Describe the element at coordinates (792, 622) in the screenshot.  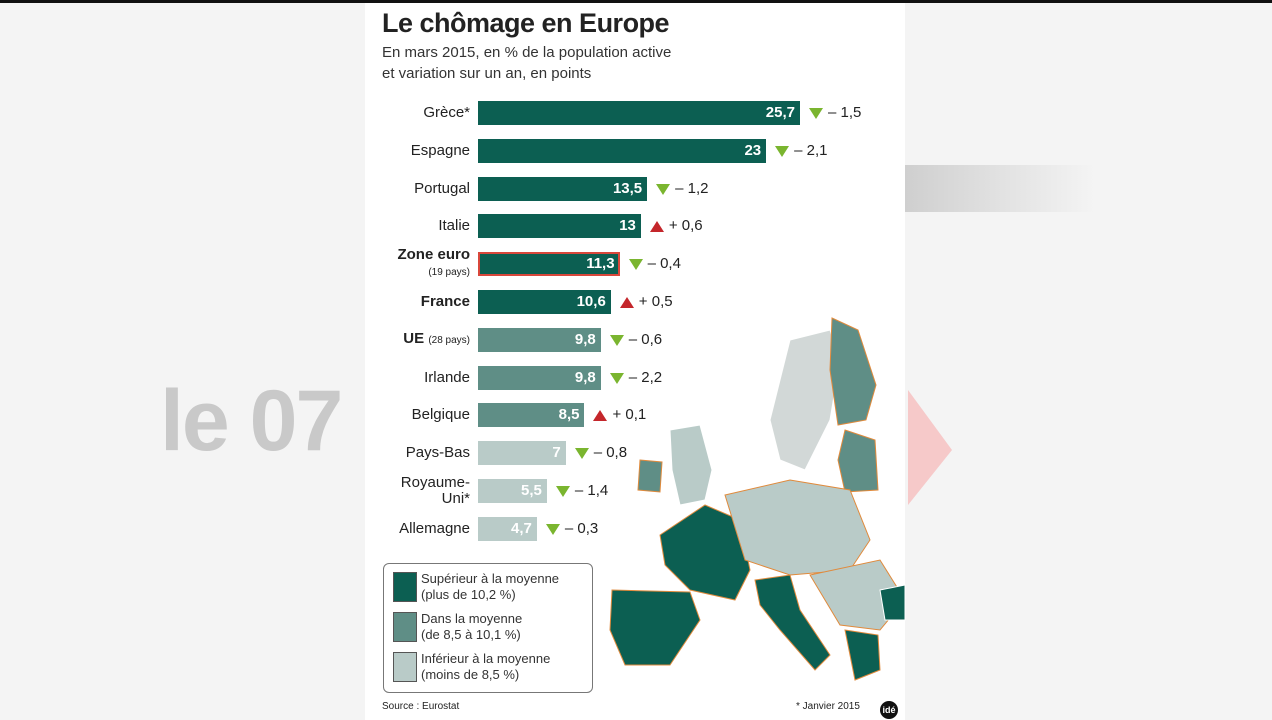
I see `map-italy` at that location.